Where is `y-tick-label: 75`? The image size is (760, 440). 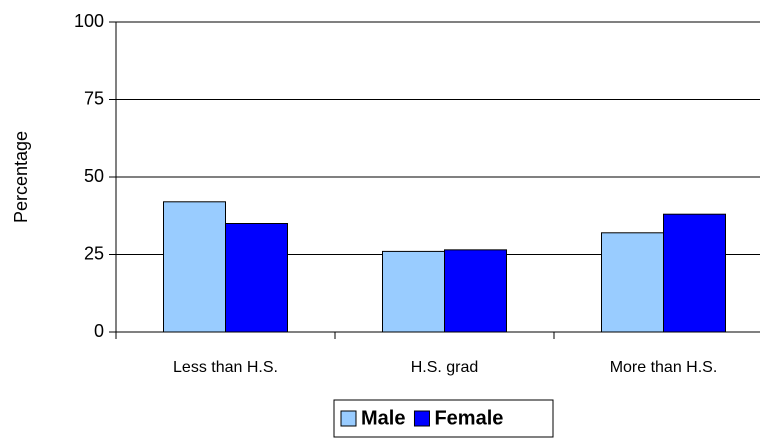
y-tick-label: 75 is located at coordinates (94, 98).